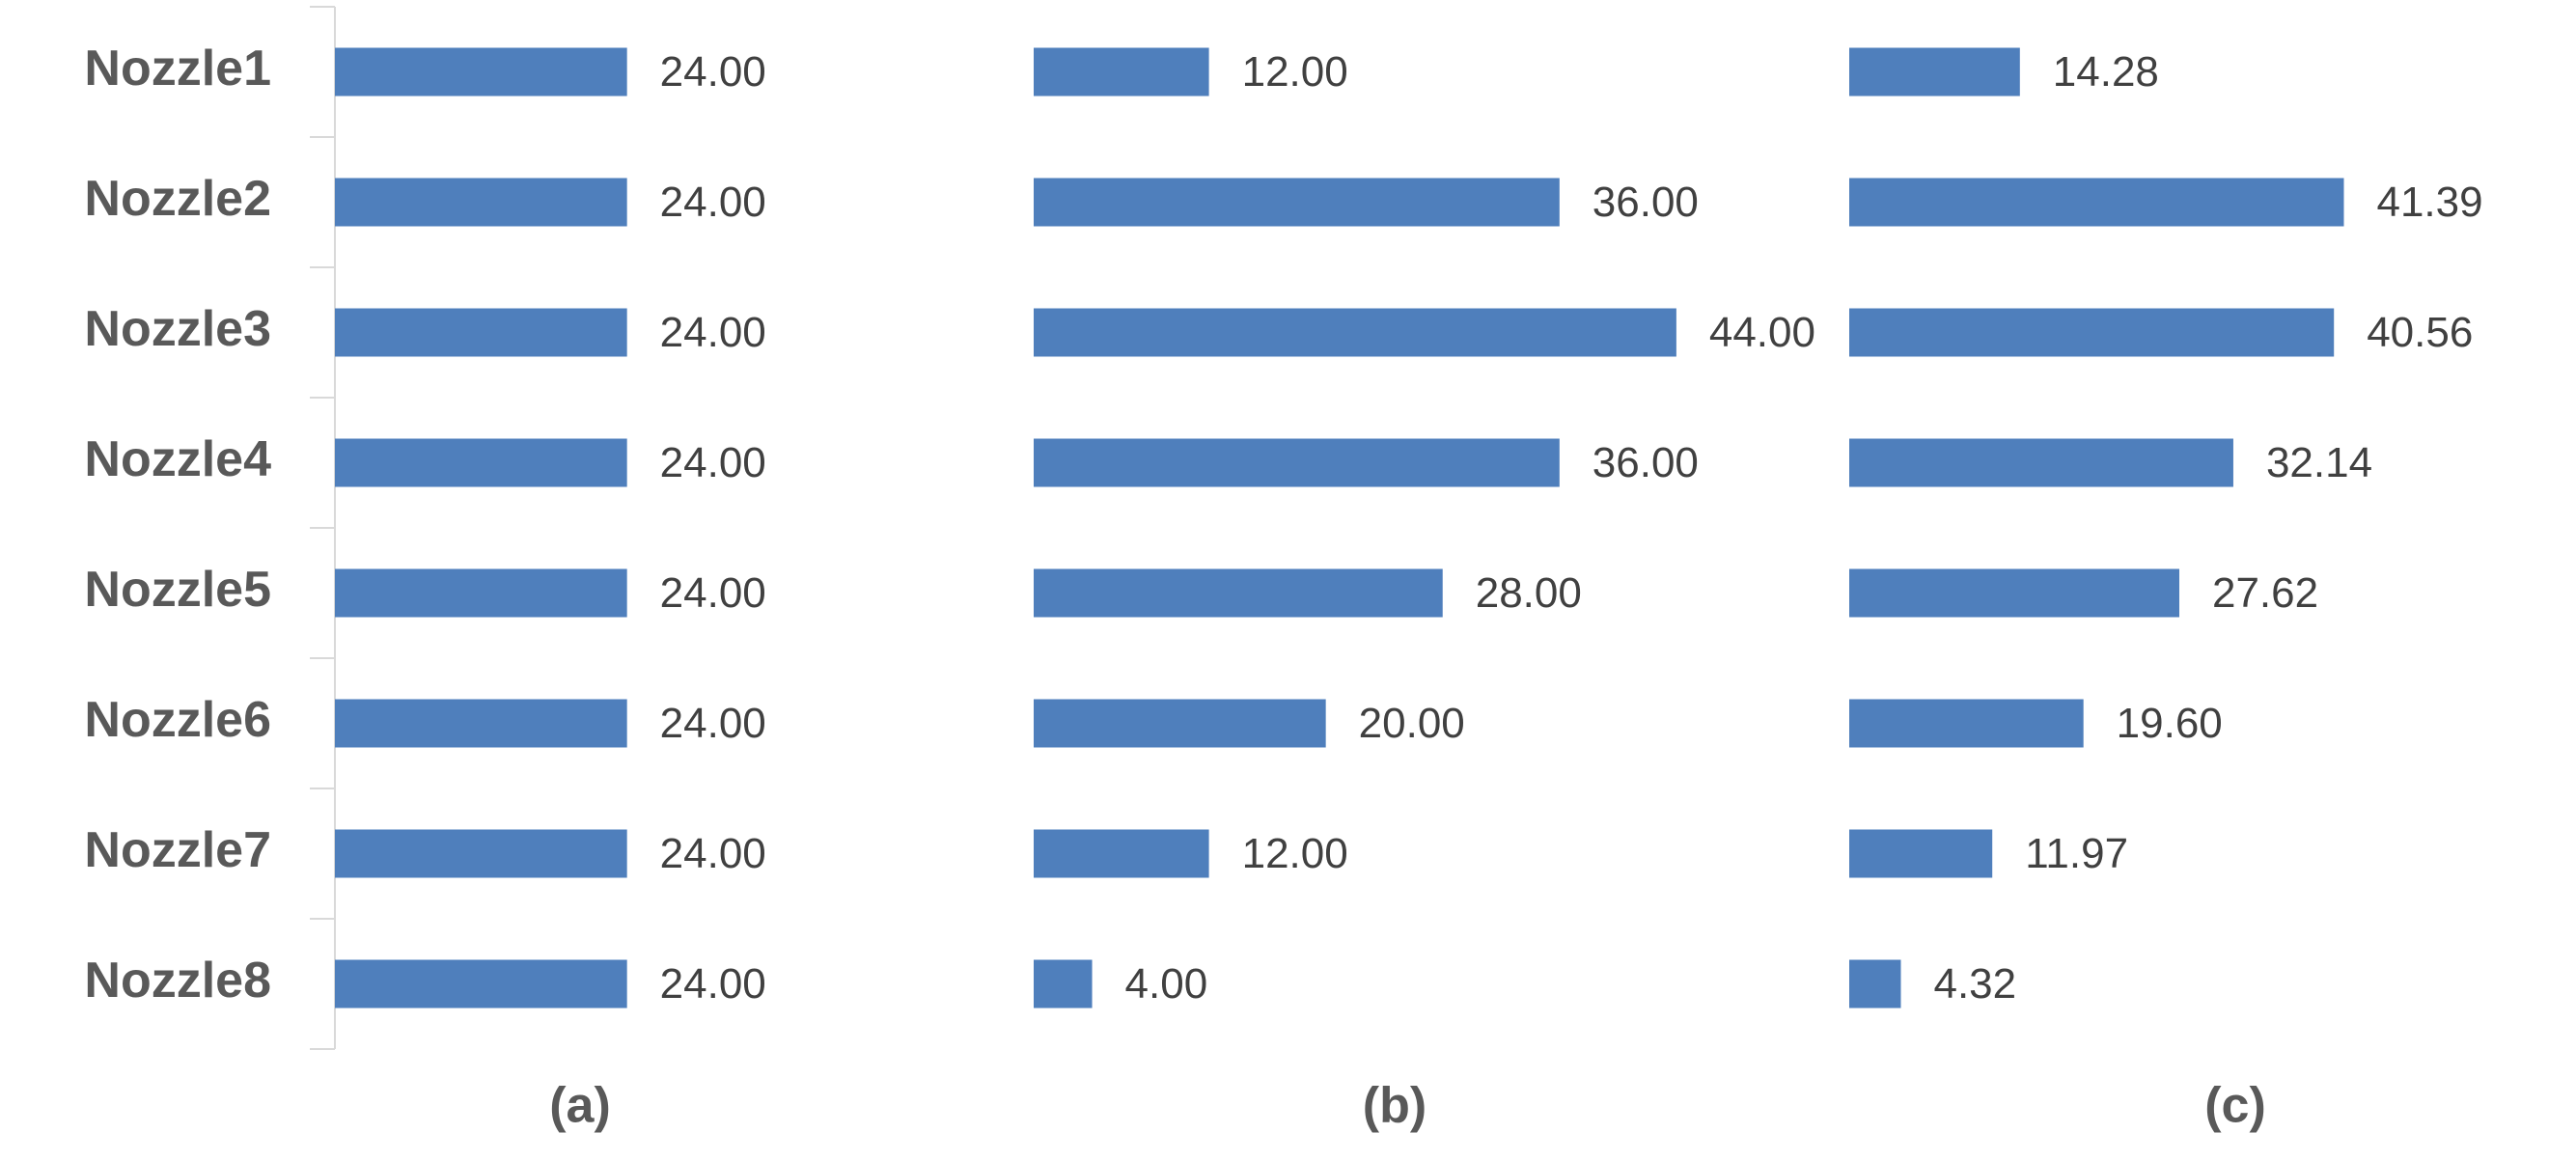 The image size is (2576, 1161). What do you see at coordinates (177, 590) in the screenshot?
I see `category-label: Nozzle5` at bounding box center [177, 590].